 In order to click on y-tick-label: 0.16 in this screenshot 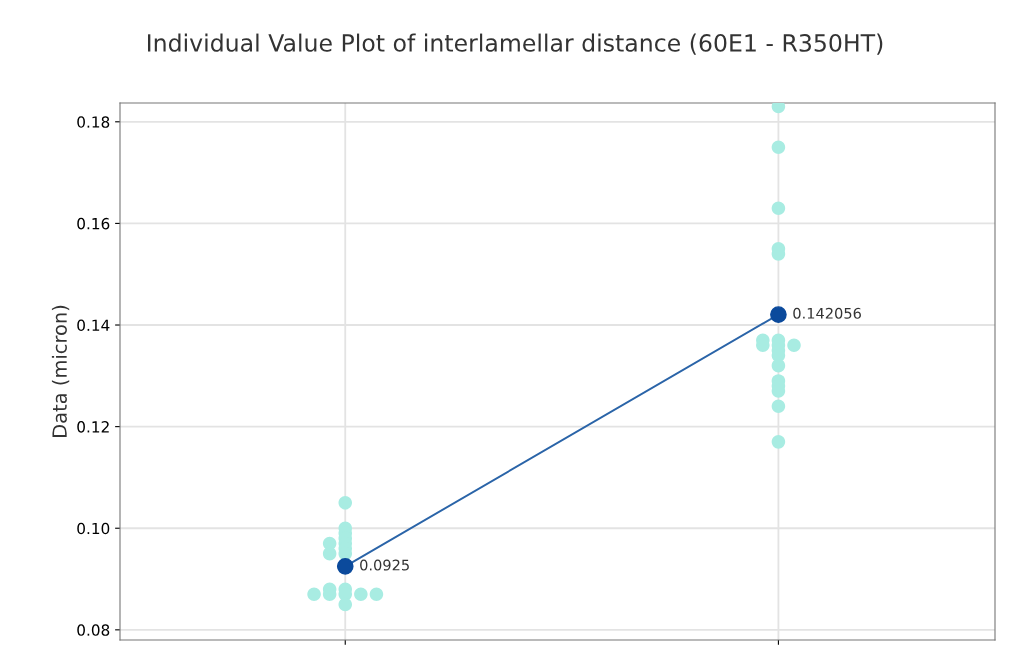, I will do `click(93, 223)`.